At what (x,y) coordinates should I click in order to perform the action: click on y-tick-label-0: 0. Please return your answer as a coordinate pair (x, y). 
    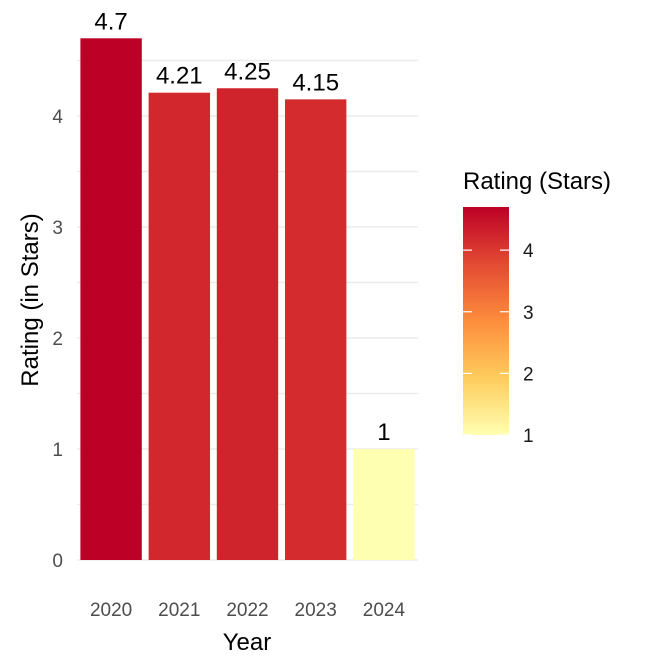
    Looking at the image, I should click on (57, 561).